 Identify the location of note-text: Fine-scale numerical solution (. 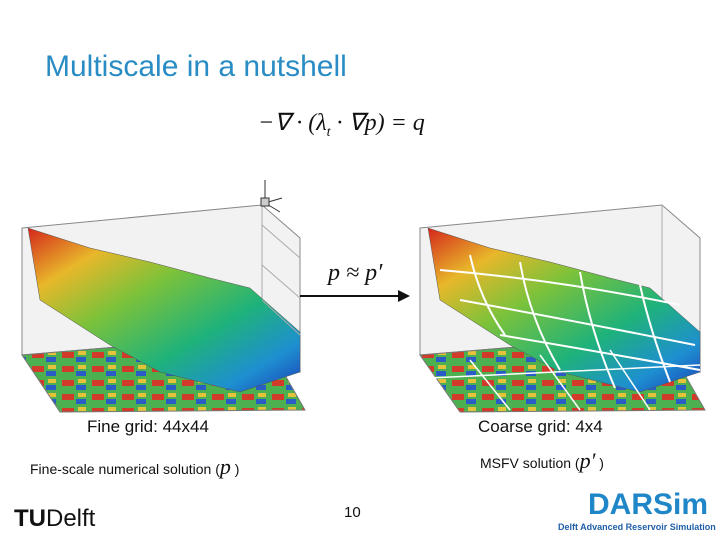
(125, 469).